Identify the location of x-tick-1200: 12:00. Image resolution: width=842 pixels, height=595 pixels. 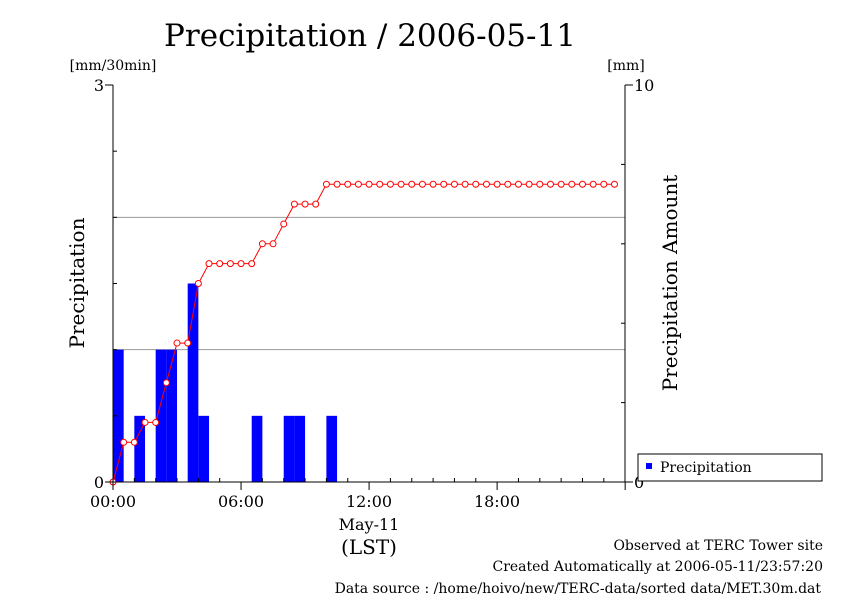
(369, 501).